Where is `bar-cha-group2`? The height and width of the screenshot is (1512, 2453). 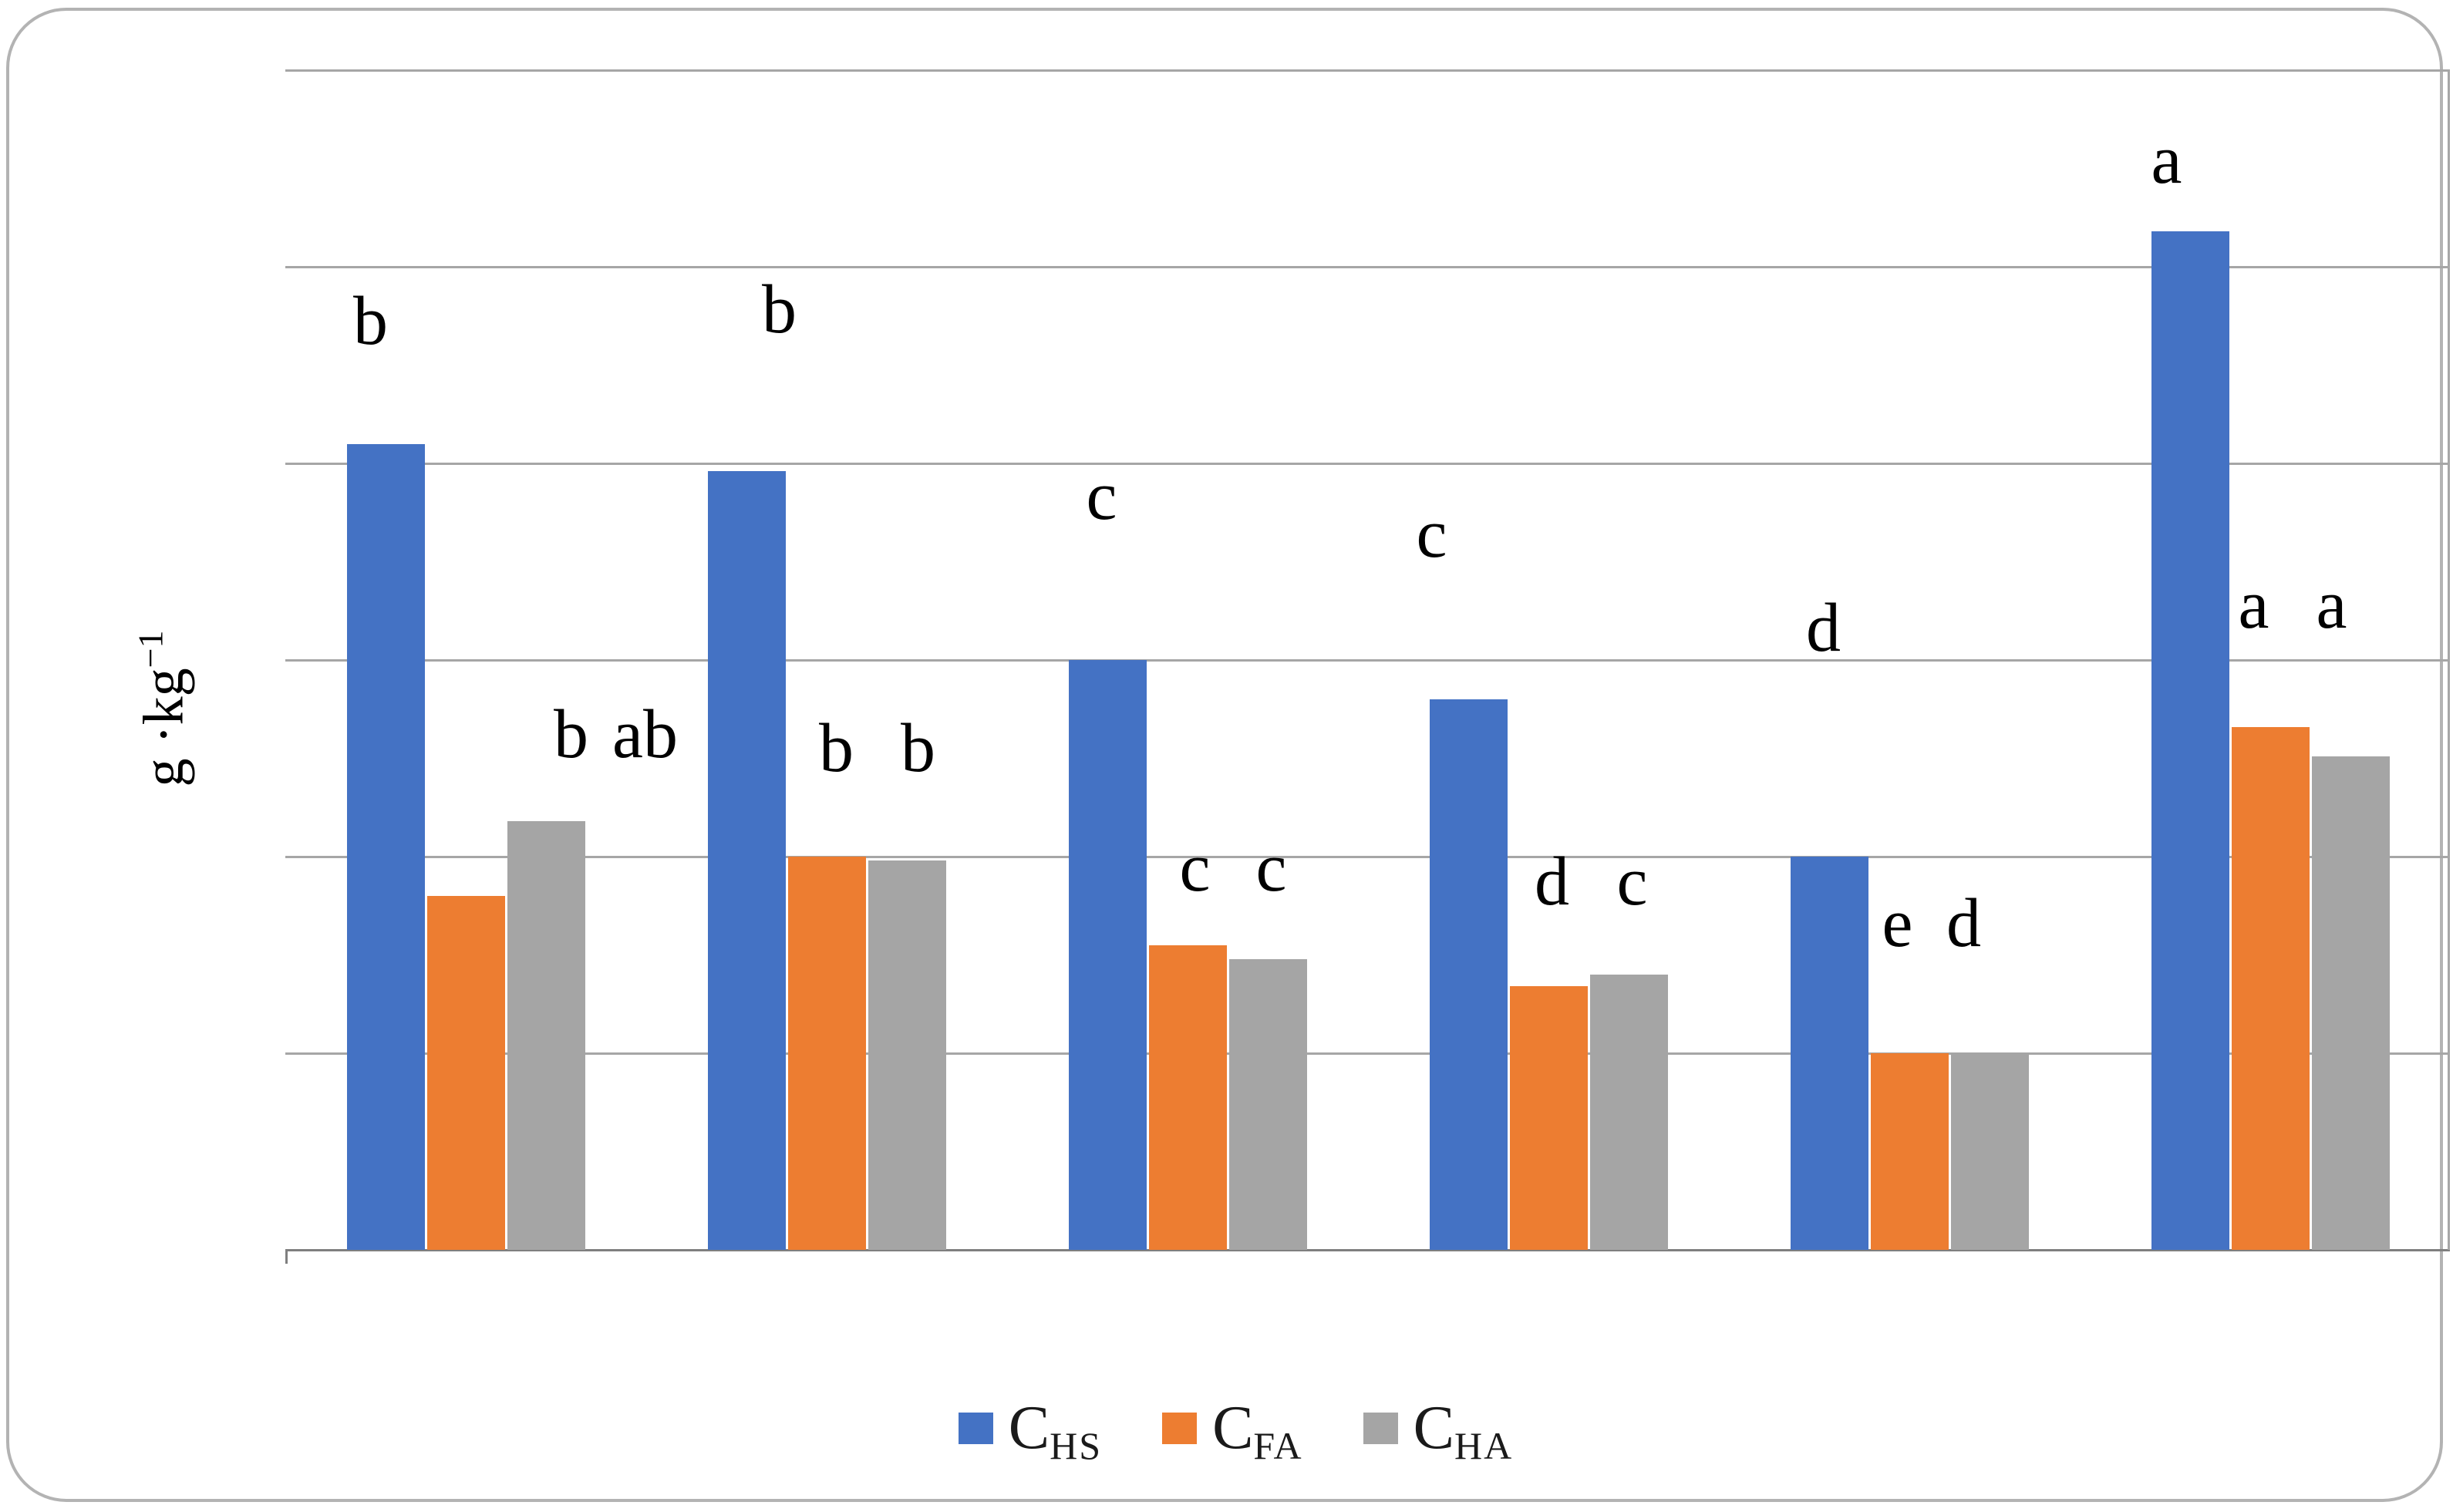 bar-cha-group2 is located at coordinates (907, 1055).